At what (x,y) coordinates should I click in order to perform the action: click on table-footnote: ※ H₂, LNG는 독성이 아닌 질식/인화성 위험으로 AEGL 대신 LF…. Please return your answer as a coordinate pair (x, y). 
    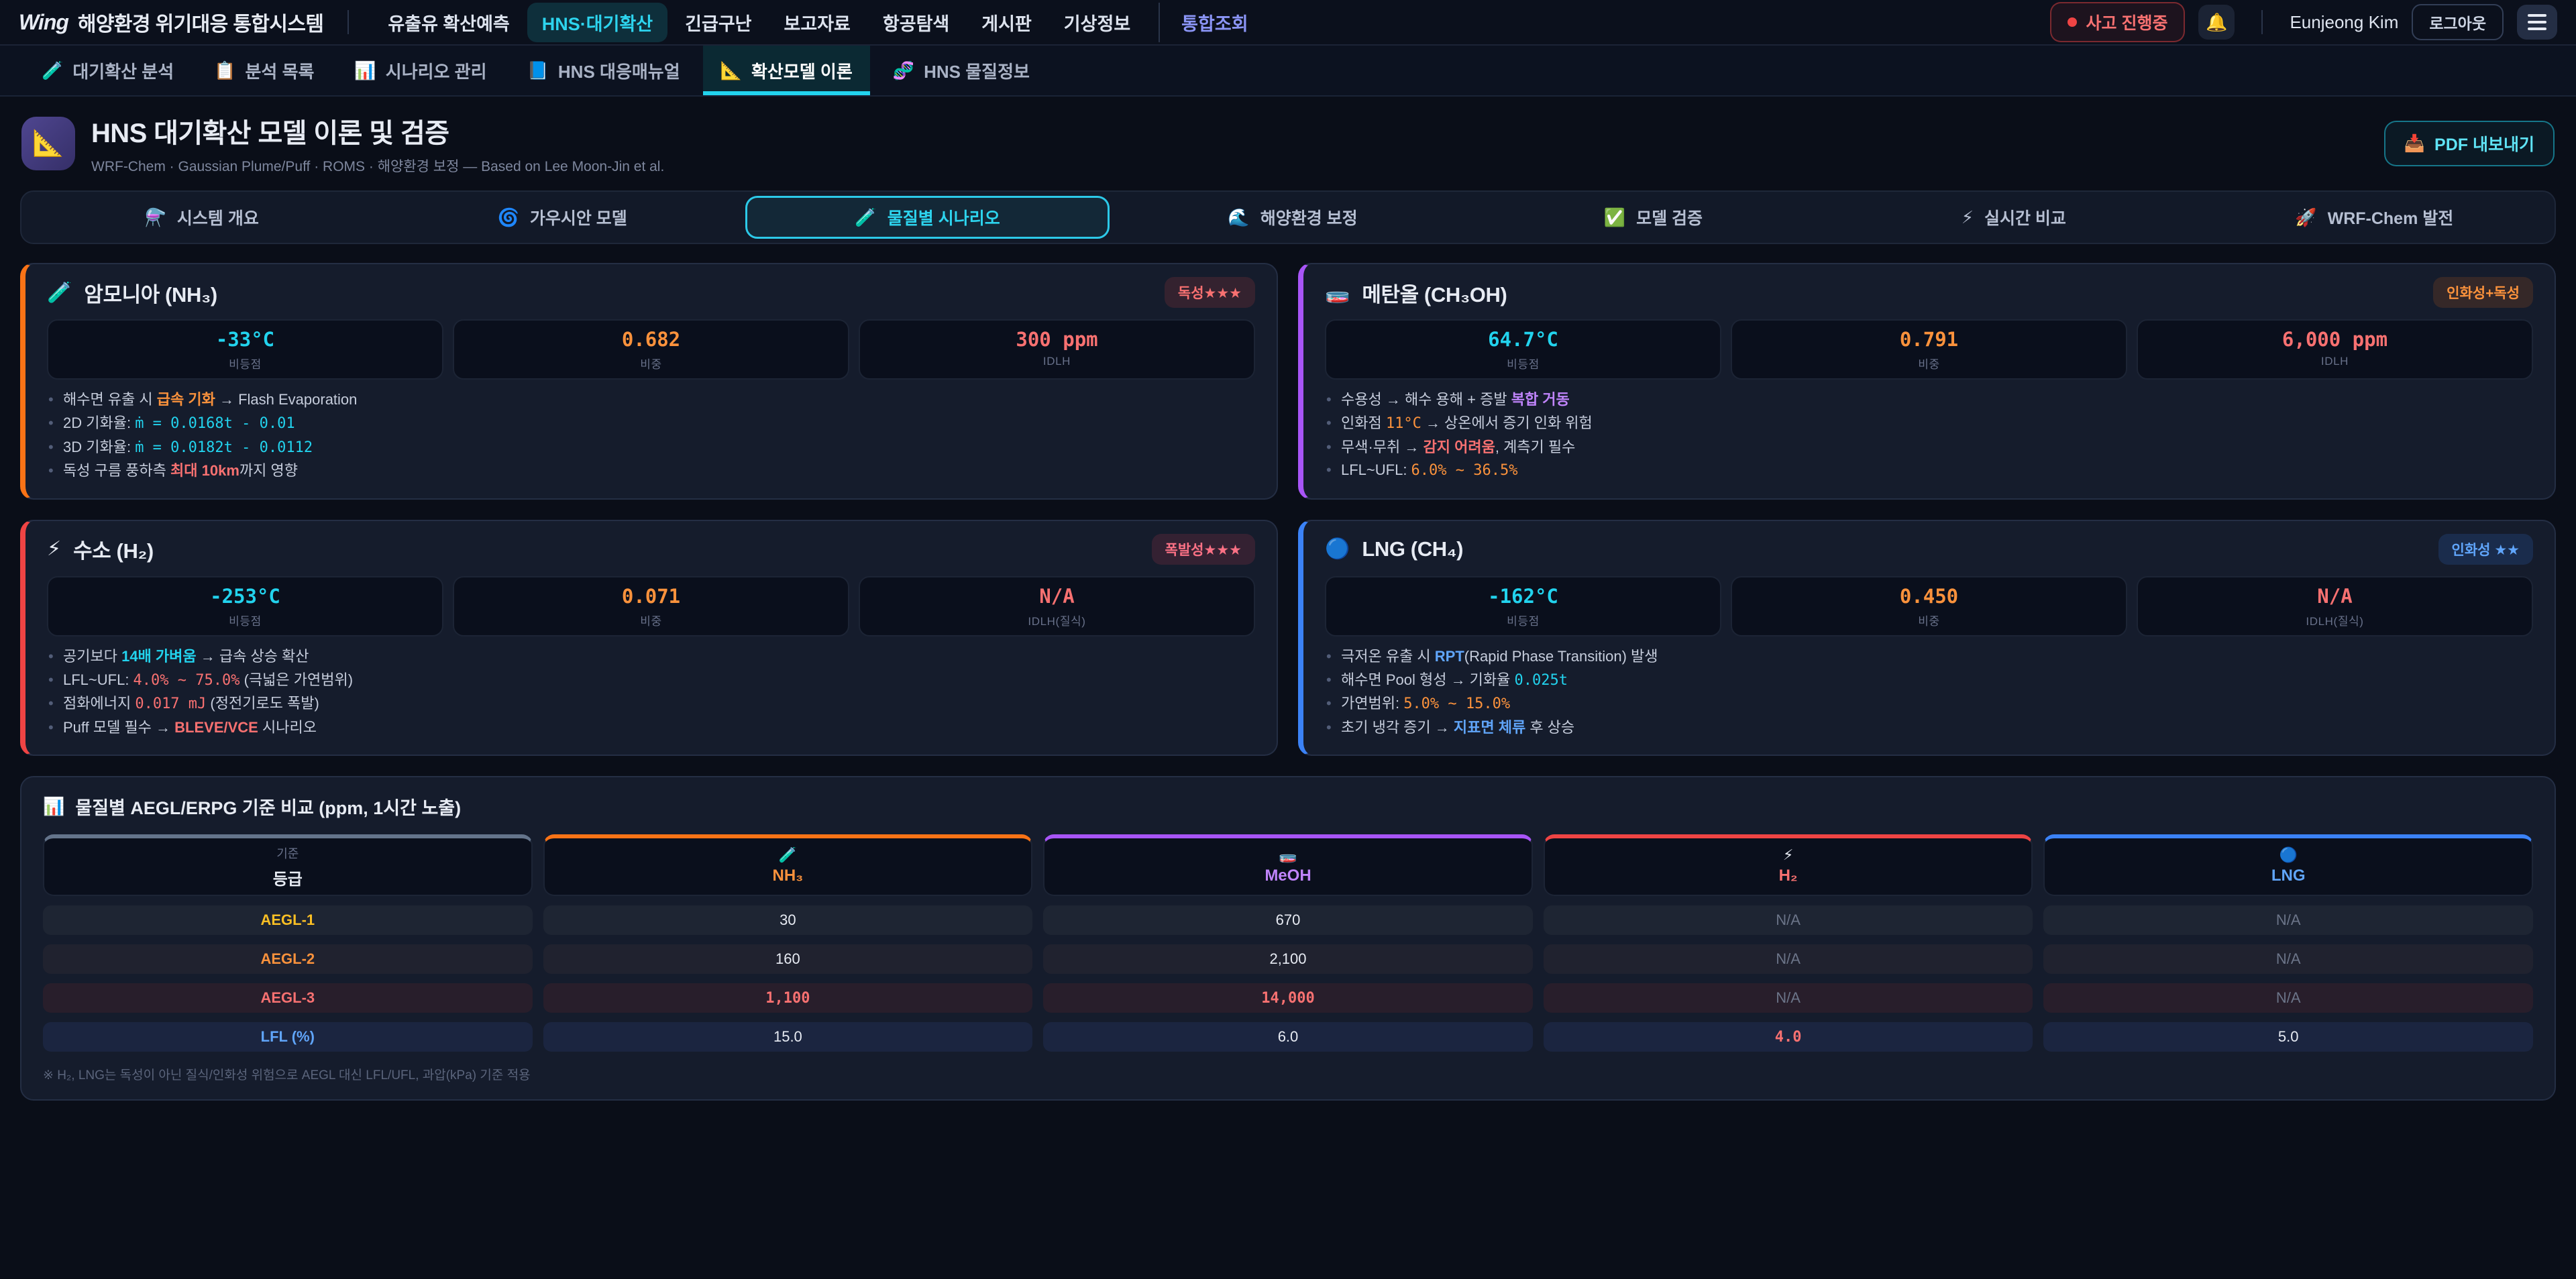
    Looking at the image, I should click on (287, 1075).